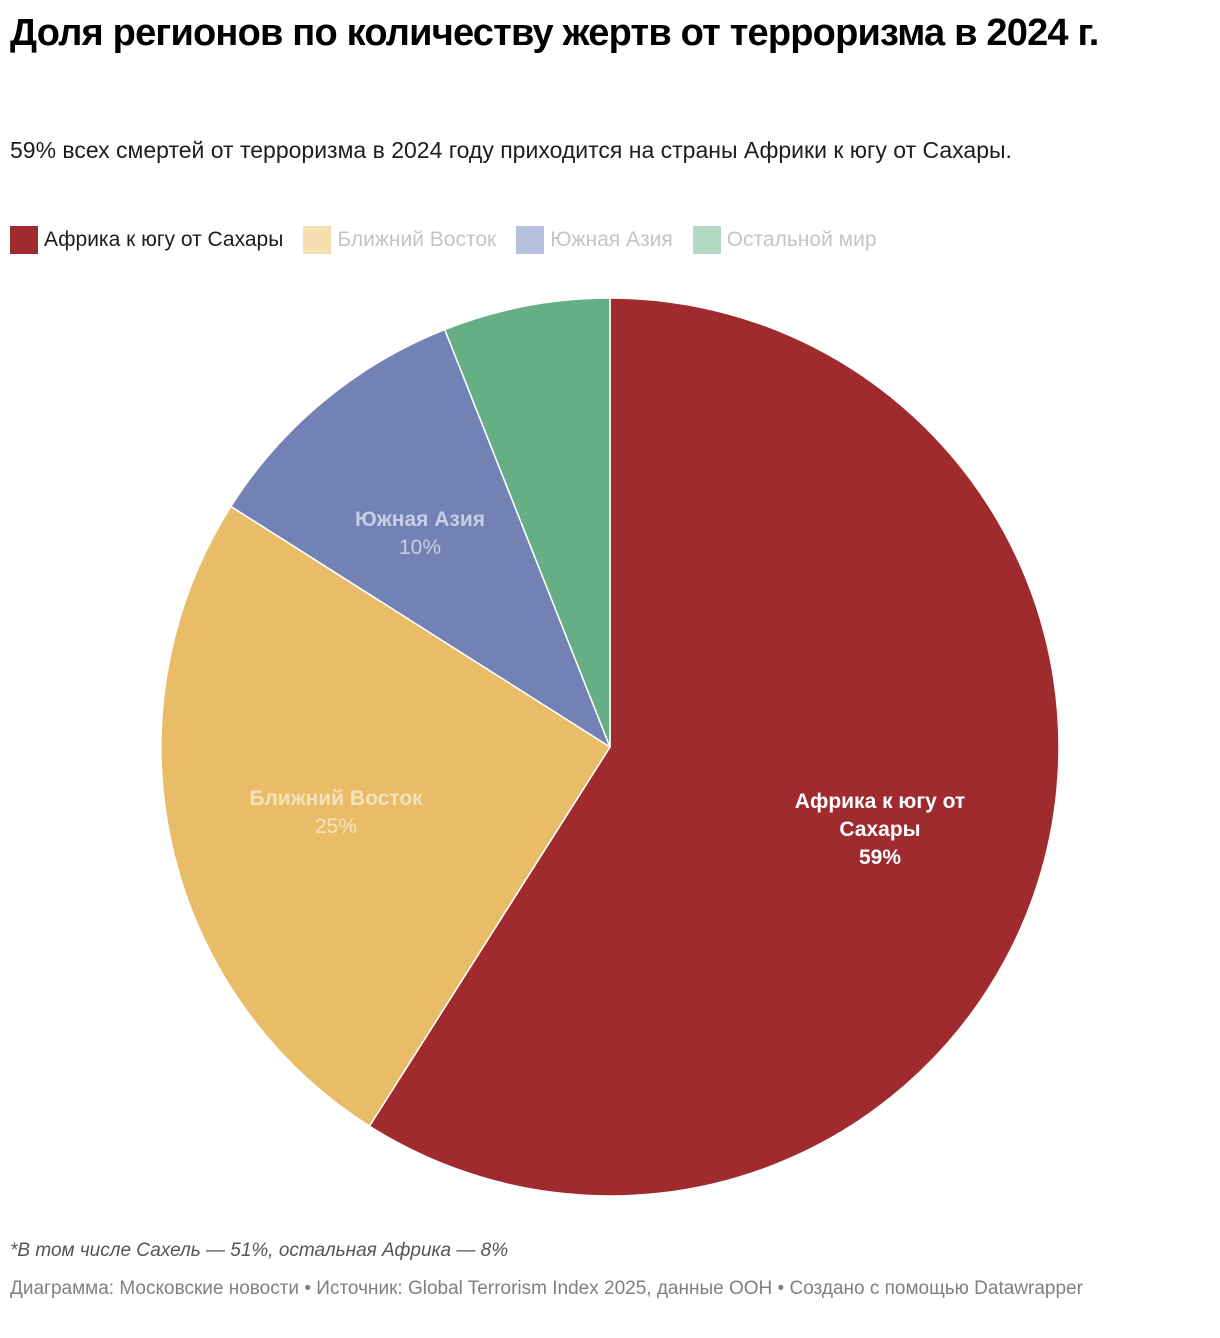 Image resolution: width=1220 pixels, height=1338 pixels. I want to click on datawrapper-link: Datawrapper, so click(1028, 1288).